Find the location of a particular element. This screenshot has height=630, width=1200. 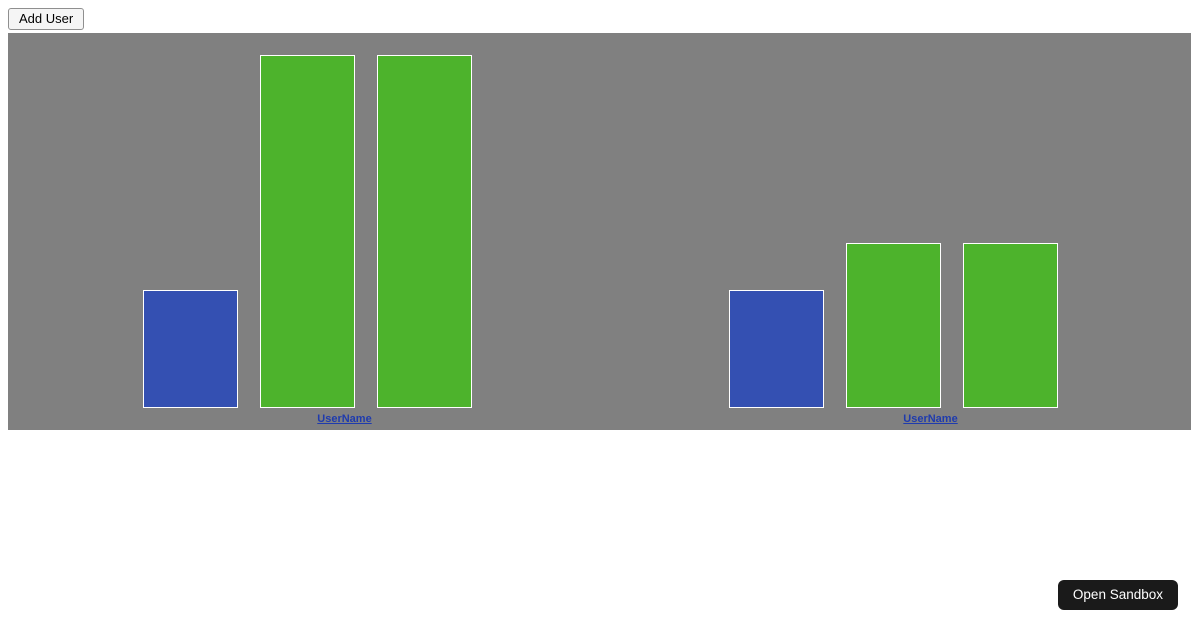

open-sandbox-button: Open Sandbox is located at coordinates (1117, 595).